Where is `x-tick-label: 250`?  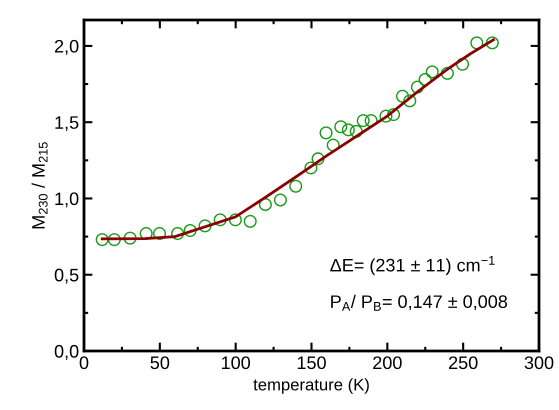 x-tick-label: 250 is located at coordinates (463, 363).